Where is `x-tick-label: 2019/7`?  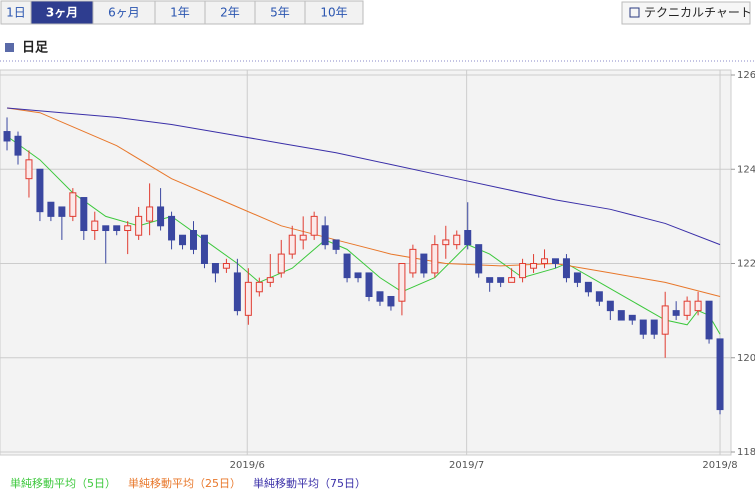 x-tick-label: 2019/7 is located at coordinates (466, 465).